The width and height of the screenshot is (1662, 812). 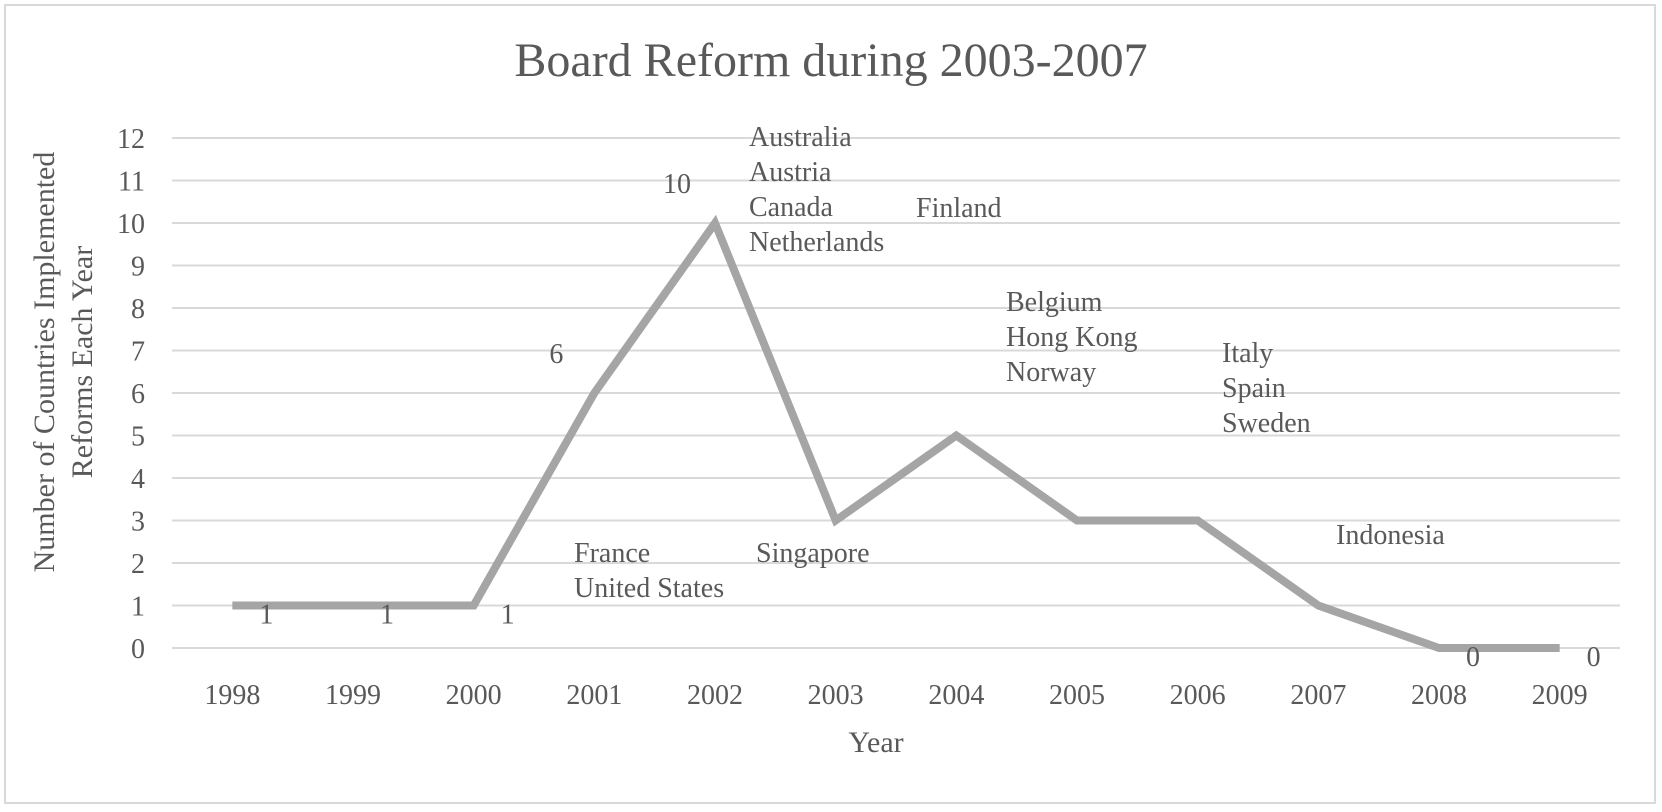 What do you see at coordinates (138, 267) in the screenshot?
I see `y-tick-label: 9` at bounding box center [138, 267].